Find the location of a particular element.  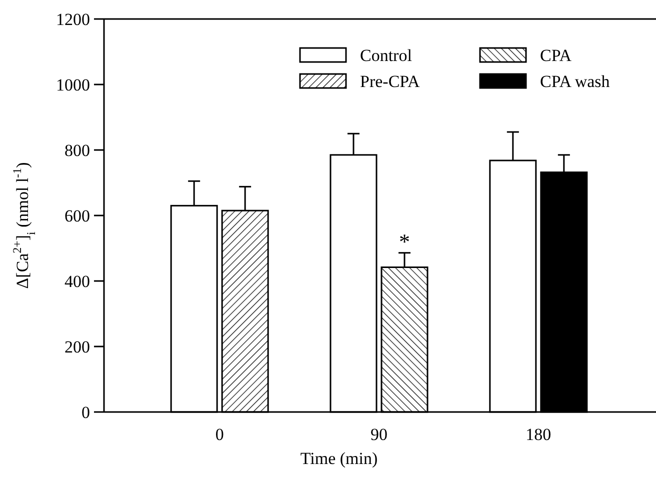

y-tick-label: 1200 is located at coordinates (73, 19).